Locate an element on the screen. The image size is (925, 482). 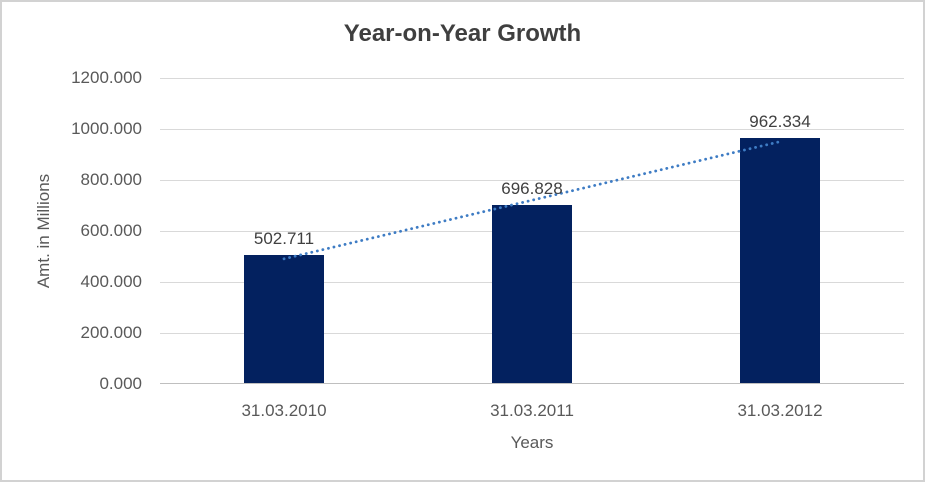
x-tick-label: 31.03.2012 is located at coordinates (780, 410).